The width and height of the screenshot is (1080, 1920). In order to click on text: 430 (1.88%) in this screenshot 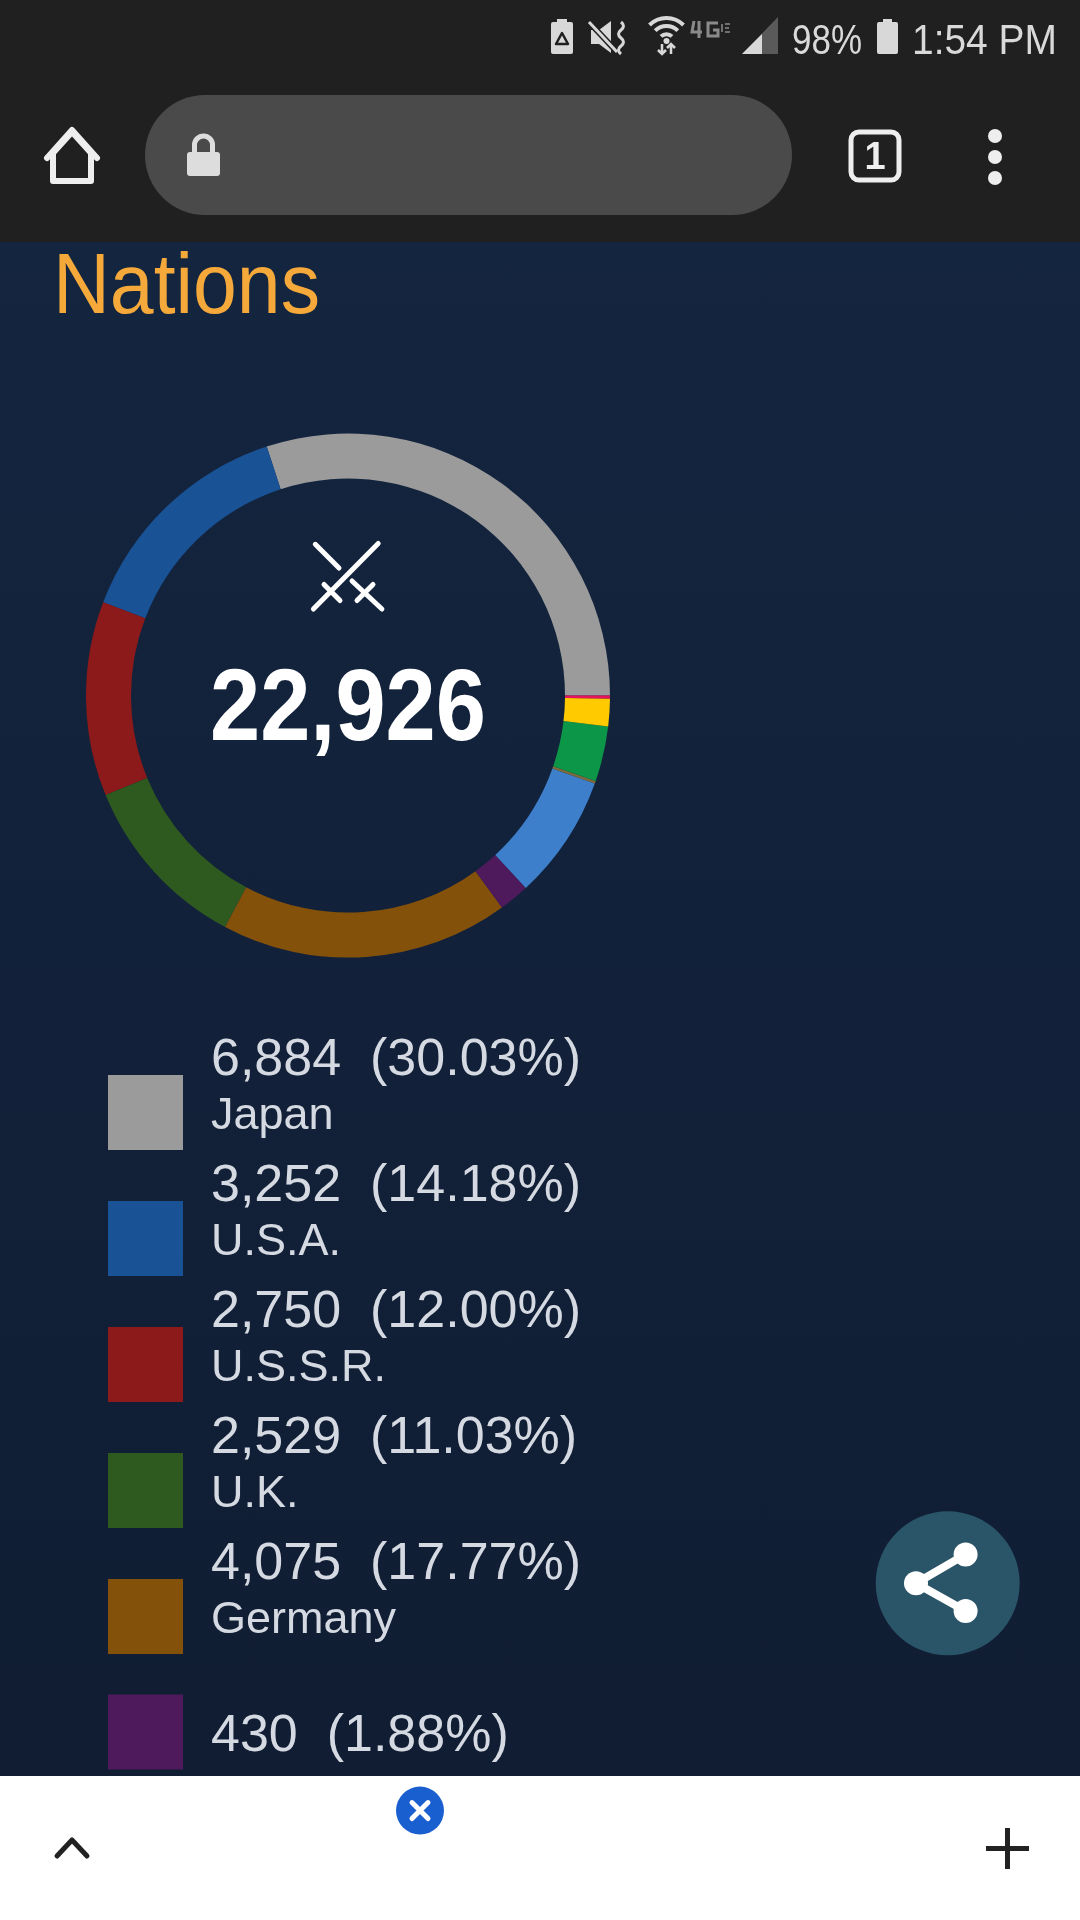, I will do `click(360, 1733)`.